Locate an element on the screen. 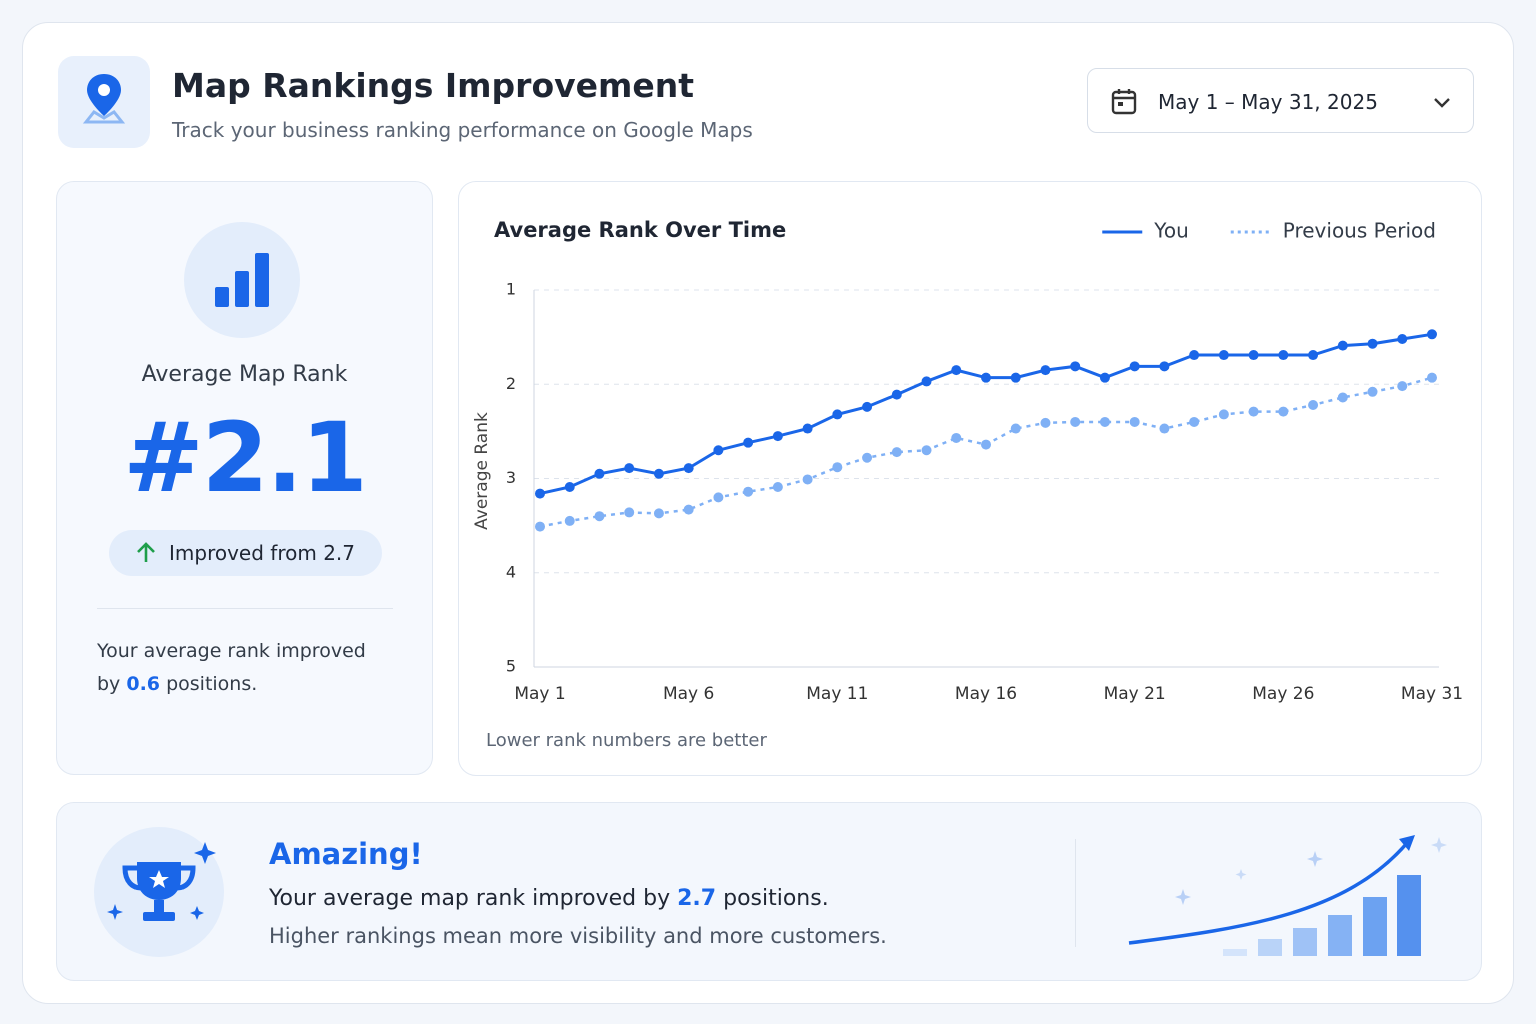  chart-note: Lower rank numbers are better is located at coordinates (626, 740).